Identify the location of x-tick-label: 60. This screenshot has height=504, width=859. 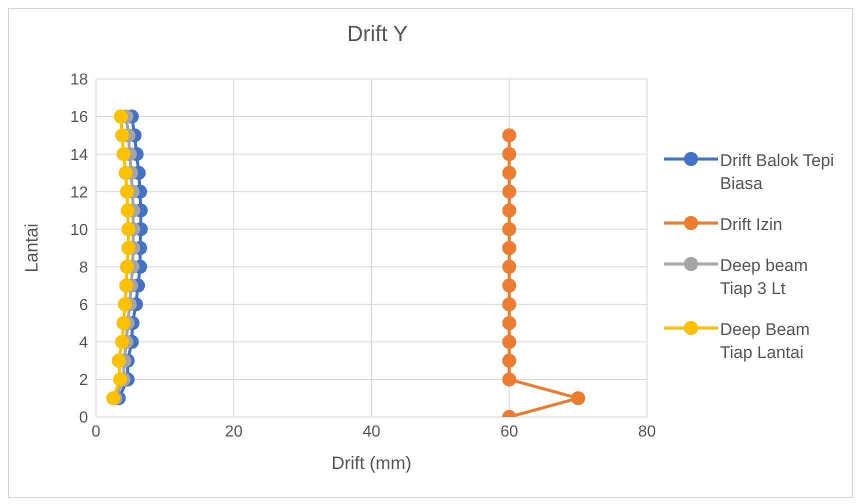
(509, 431).